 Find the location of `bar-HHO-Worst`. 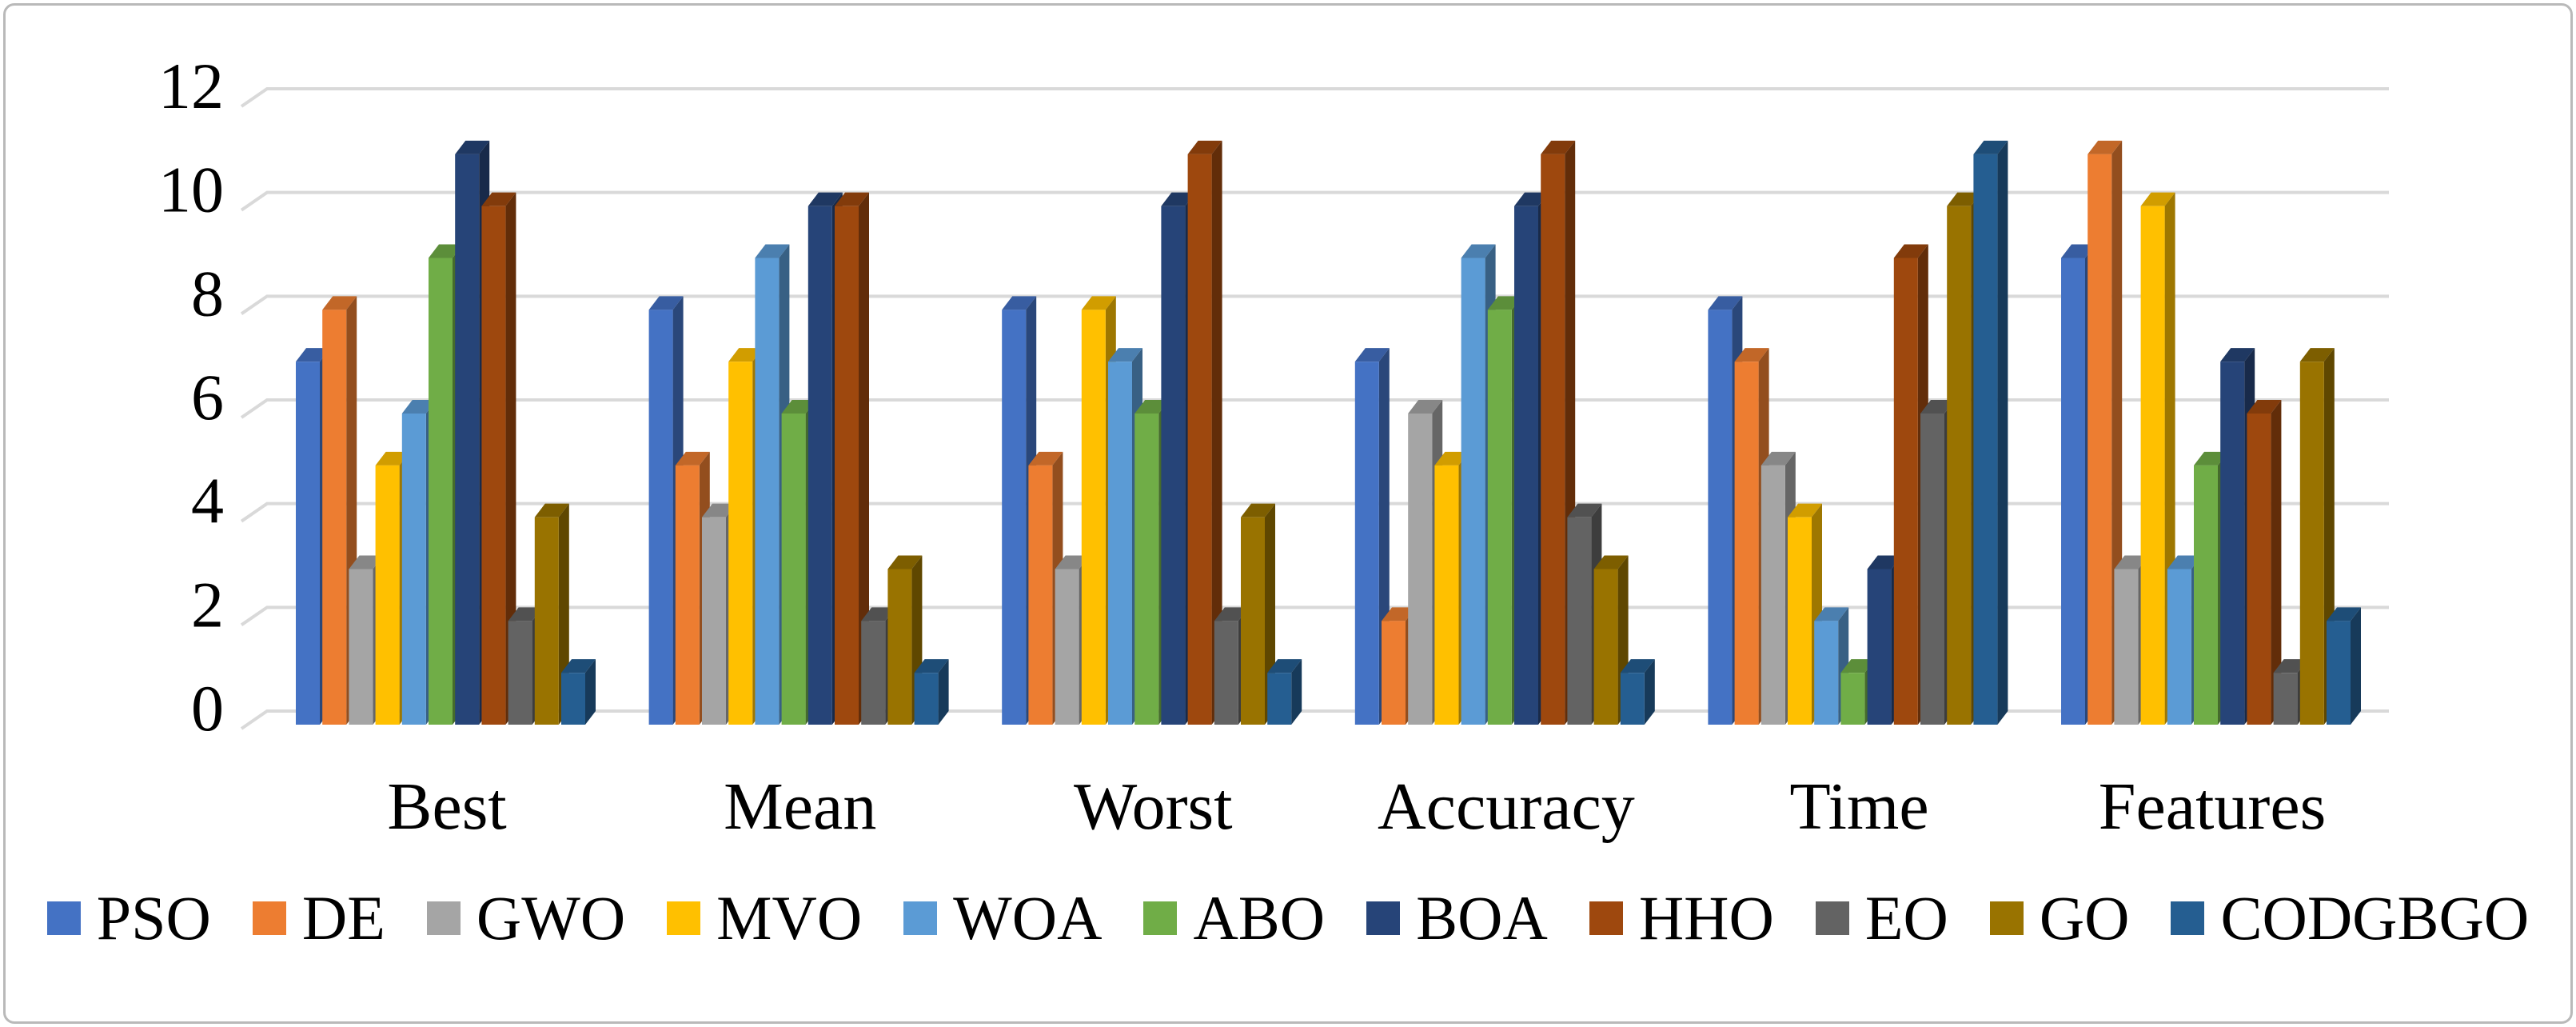

bar-HHO-Worst is located at coordinates (1199, 440).